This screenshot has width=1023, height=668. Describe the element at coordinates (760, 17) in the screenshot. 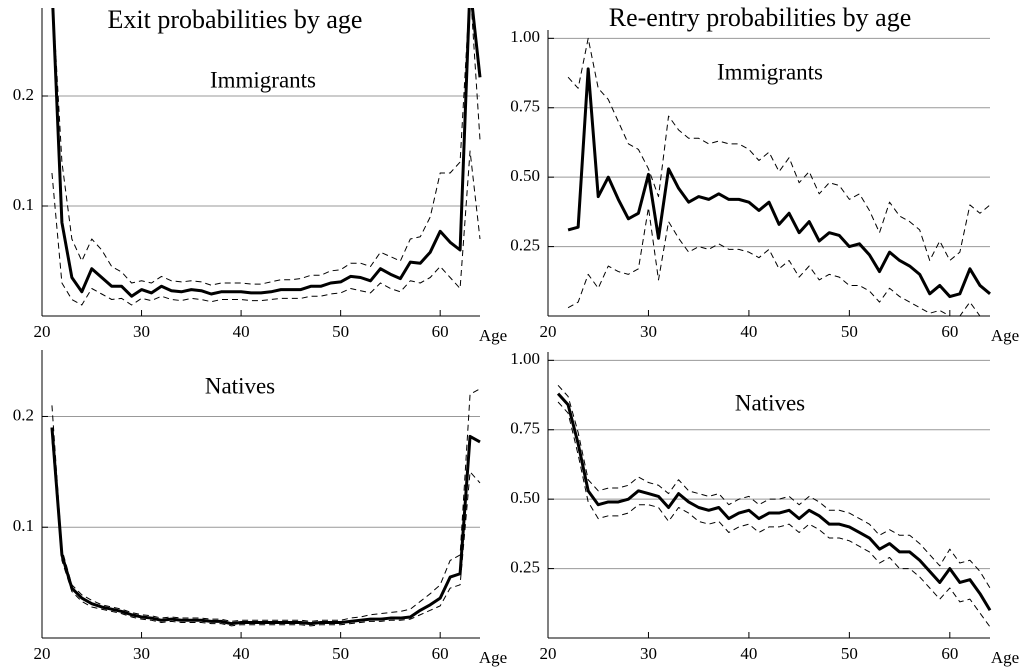

I see `chart-title: Re-entry probabilities by age` at that location.